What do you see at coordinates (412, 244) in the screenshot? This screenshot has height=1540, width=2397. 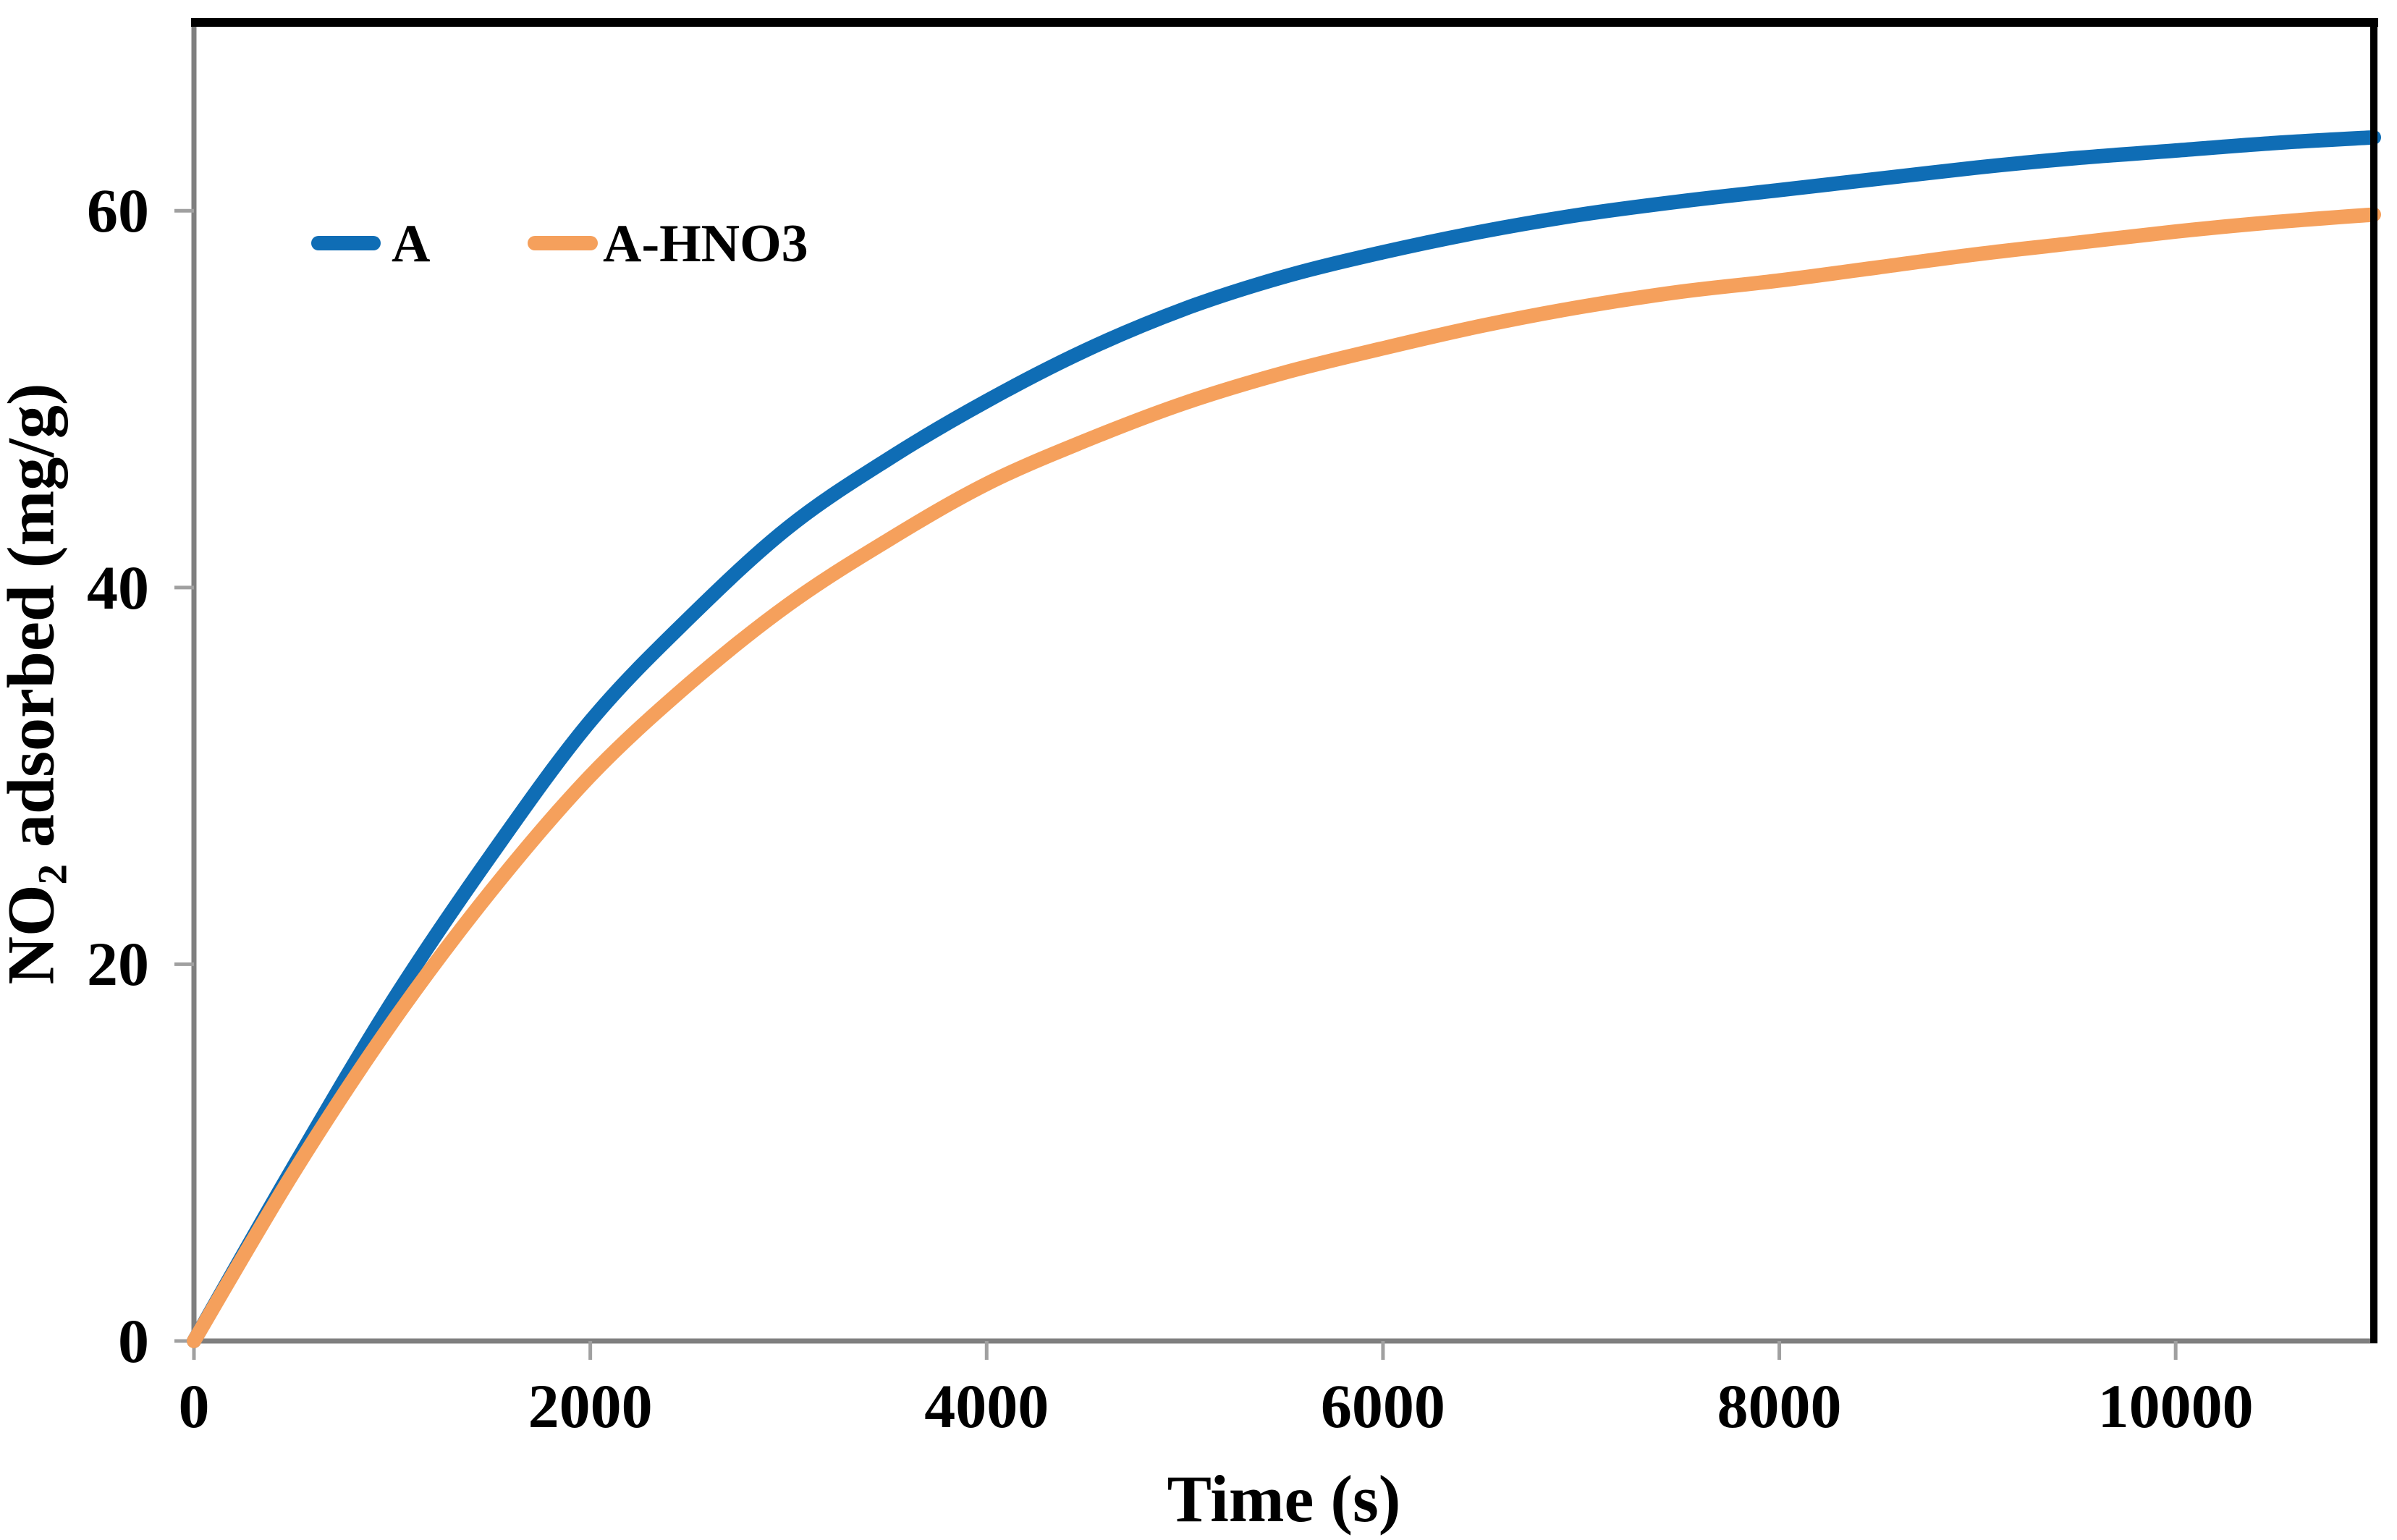 I see `legend-label-series-a: A` at bounding box center [412, 244].